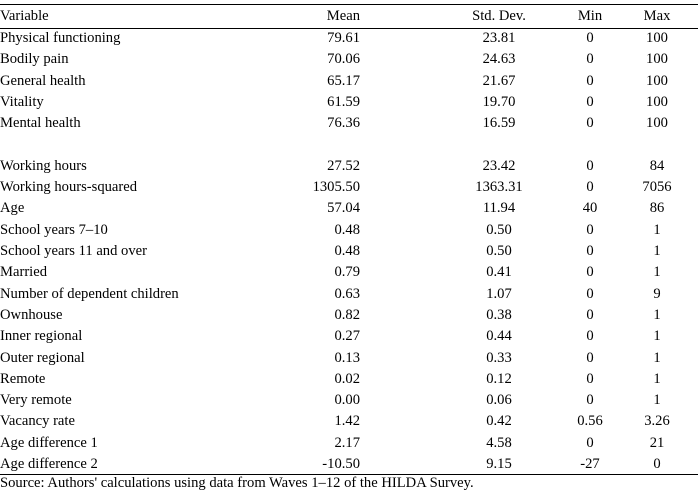 This screenshot has height=492, width=698. I want to click on table-row: Bodily pain 70.06 24.63 0 100, so click(349, 59).